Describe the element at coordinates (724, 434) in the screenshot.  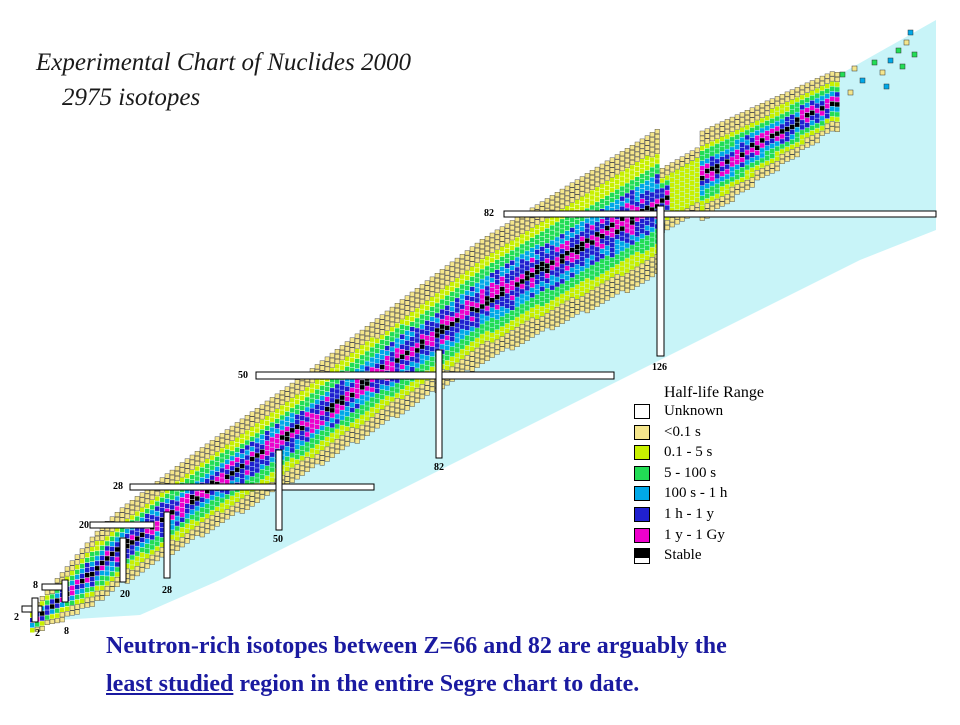
I see `legend-item: <0.1 s` at that location.